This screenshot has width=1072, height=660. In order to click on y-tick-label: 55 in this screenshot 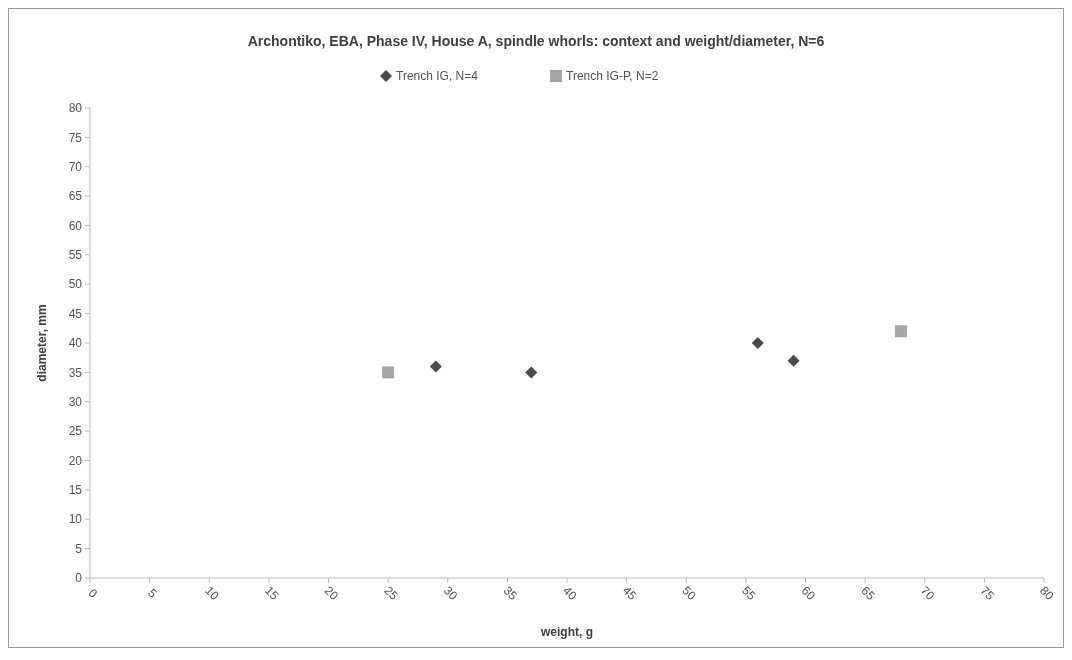, I will do `click(75, 255)`.